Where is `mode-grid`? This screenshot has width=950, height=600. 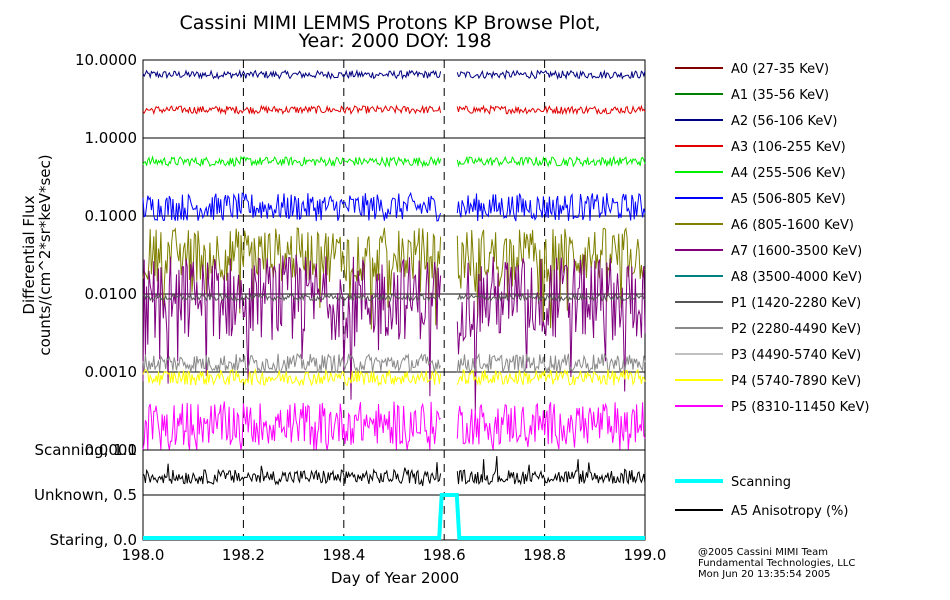
mode-grid is located at coordinates (394, 495).